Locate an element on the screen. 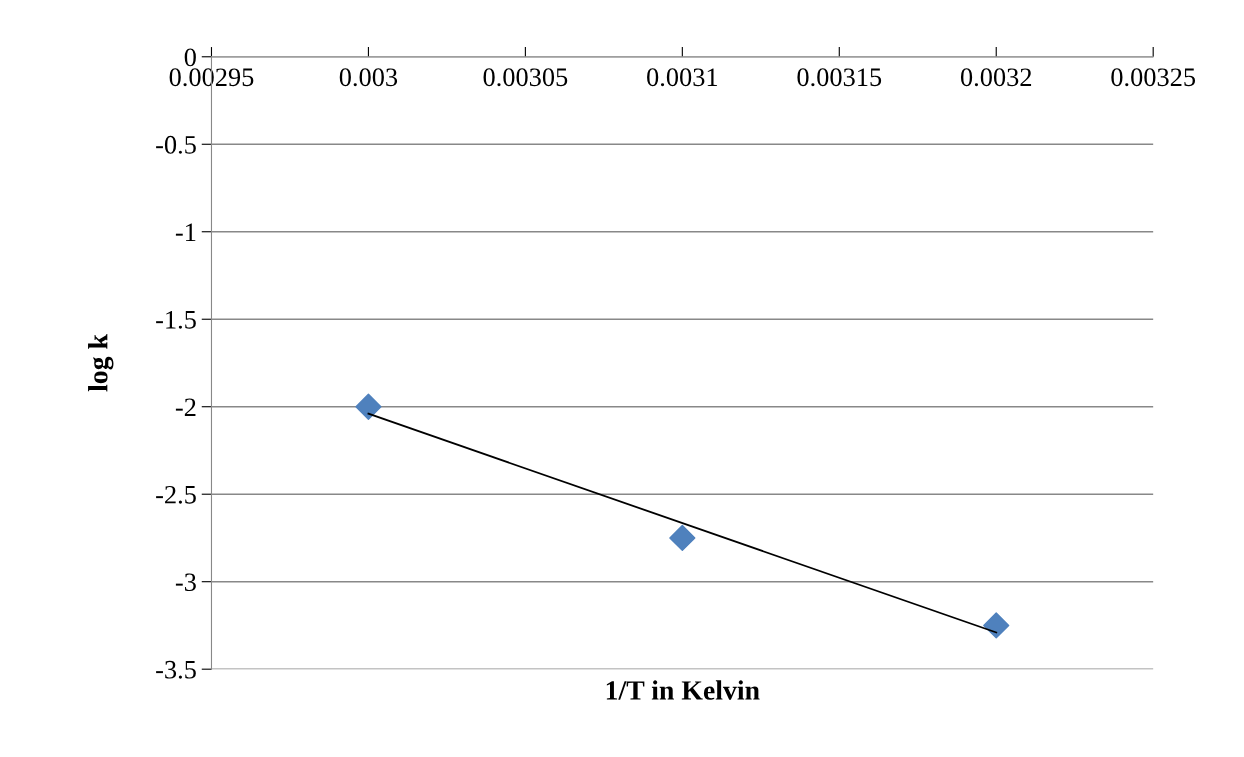 The image size is (1244, 757). x-tick-label: 0.003 is located at coordinates (368, 77).